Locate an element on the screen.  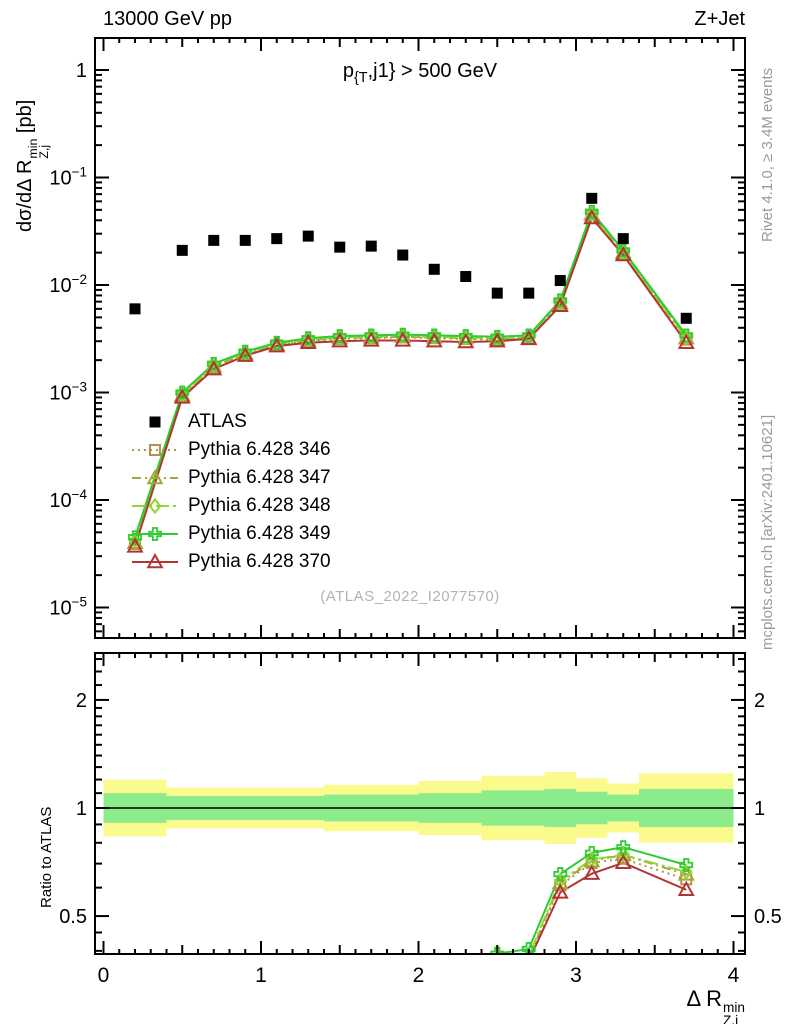
cut-label-rest: ,j1} > 500 GeV is located at coordinates (432, 71).